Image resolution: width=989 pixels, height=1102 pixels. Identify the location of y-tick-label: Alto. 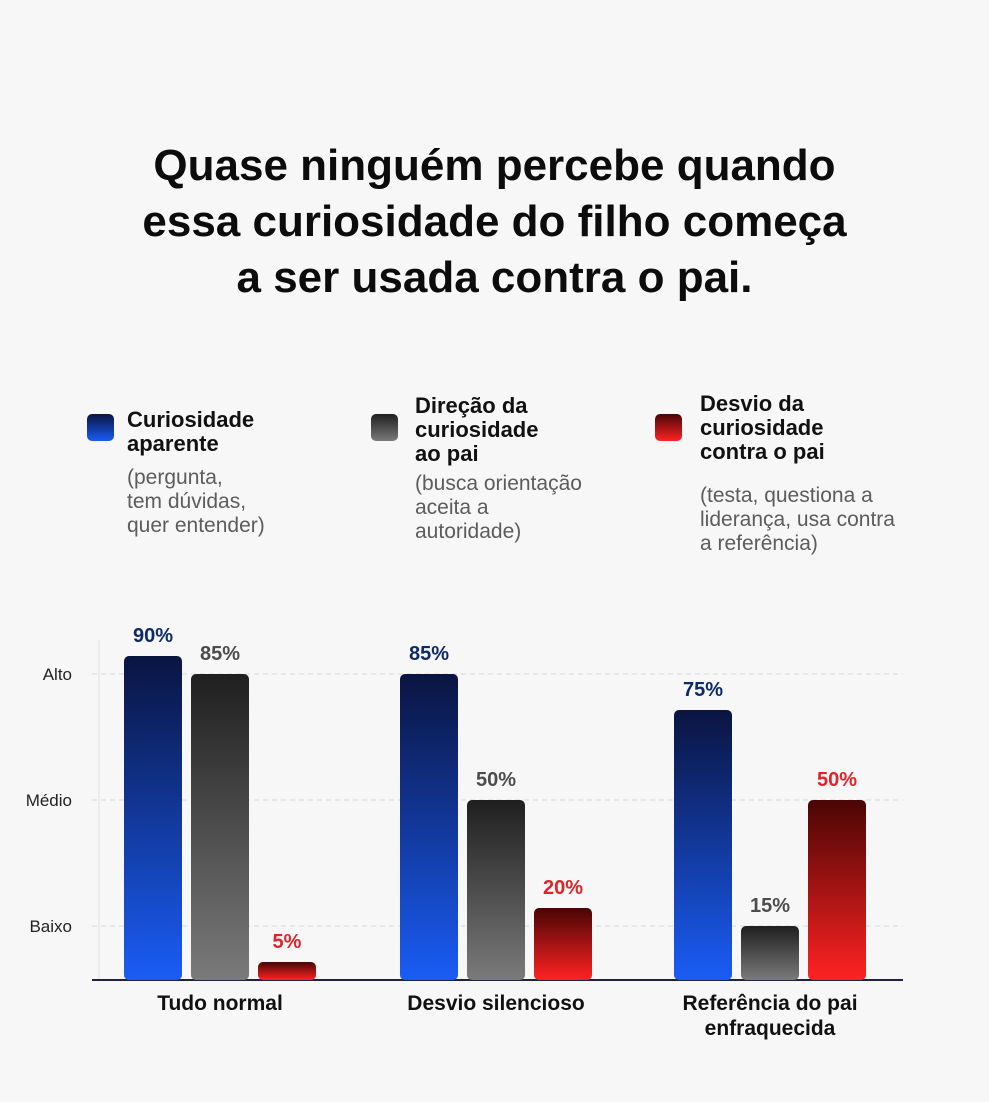
(57, 674).